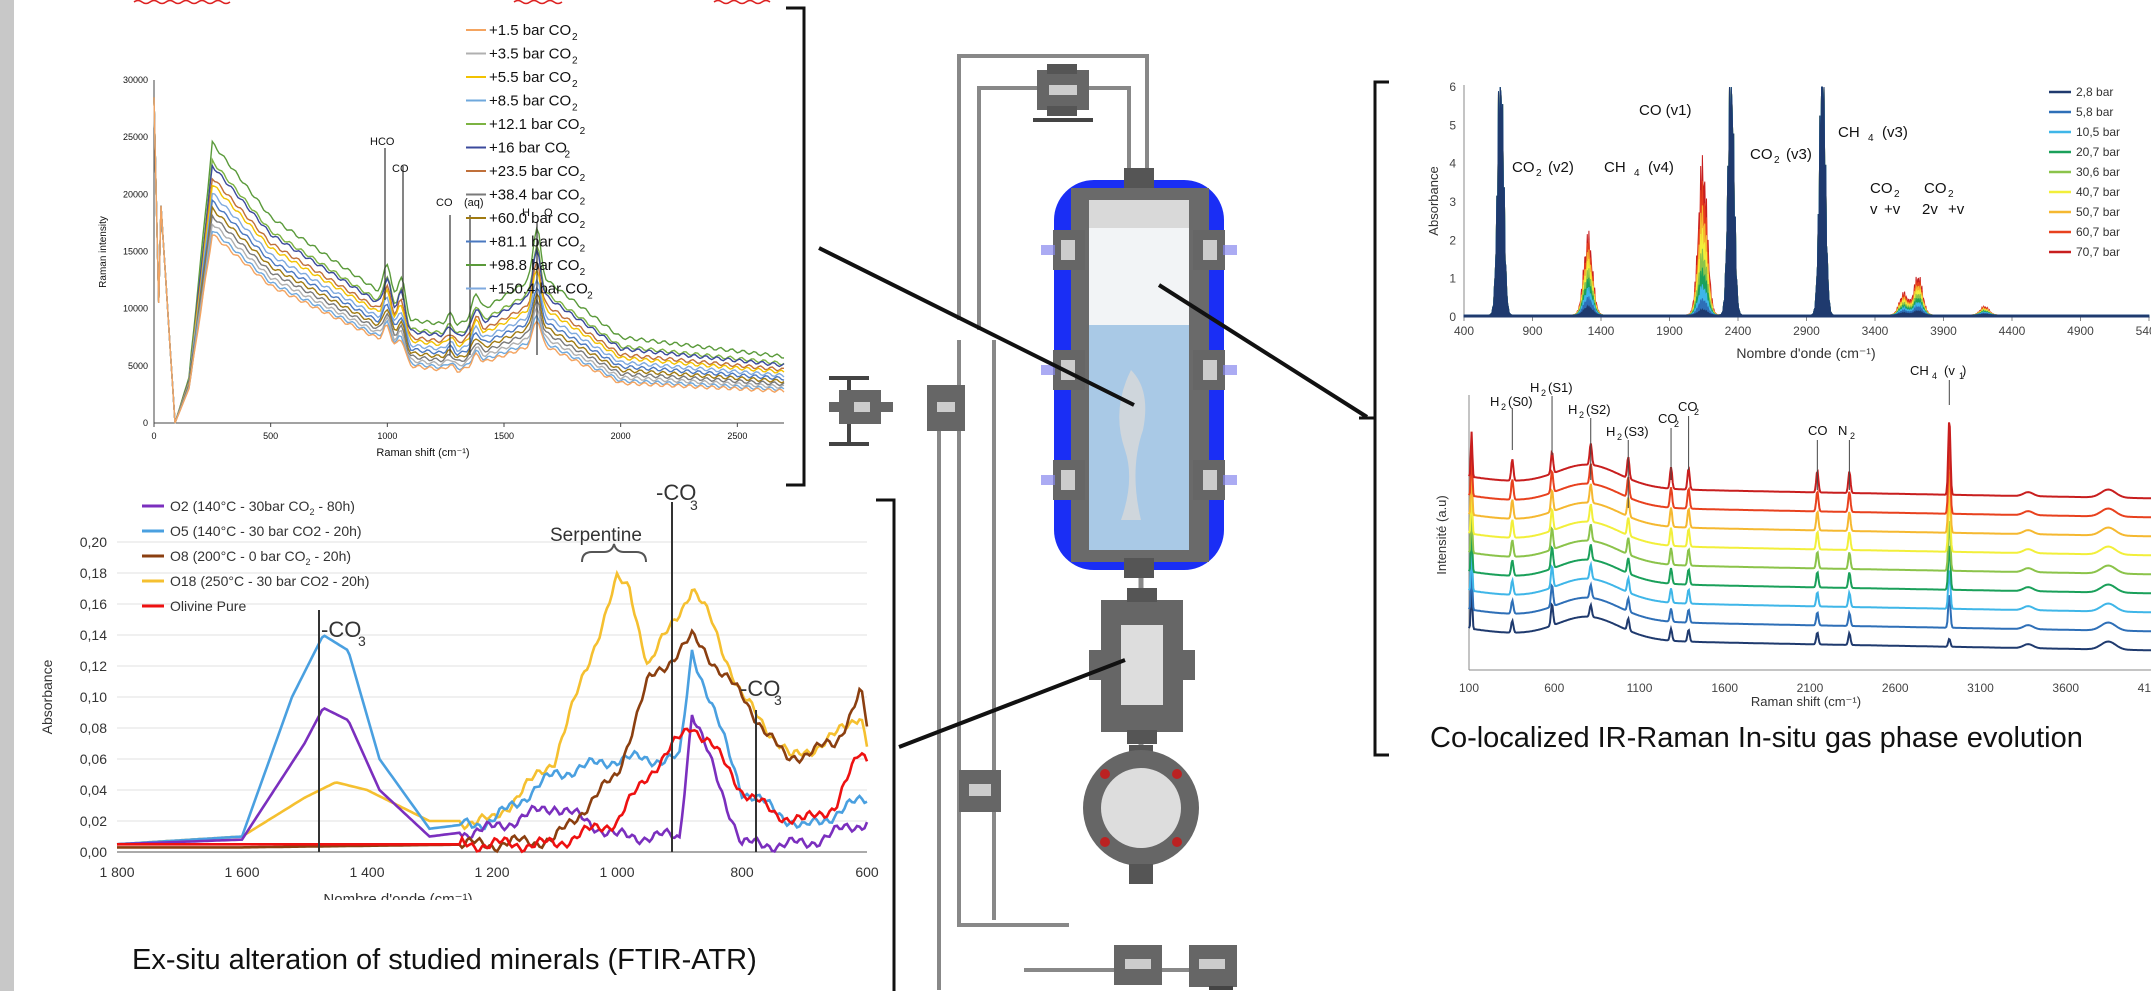  I want to click on raman2-annot-co2b: CO, so click(1688, 406).